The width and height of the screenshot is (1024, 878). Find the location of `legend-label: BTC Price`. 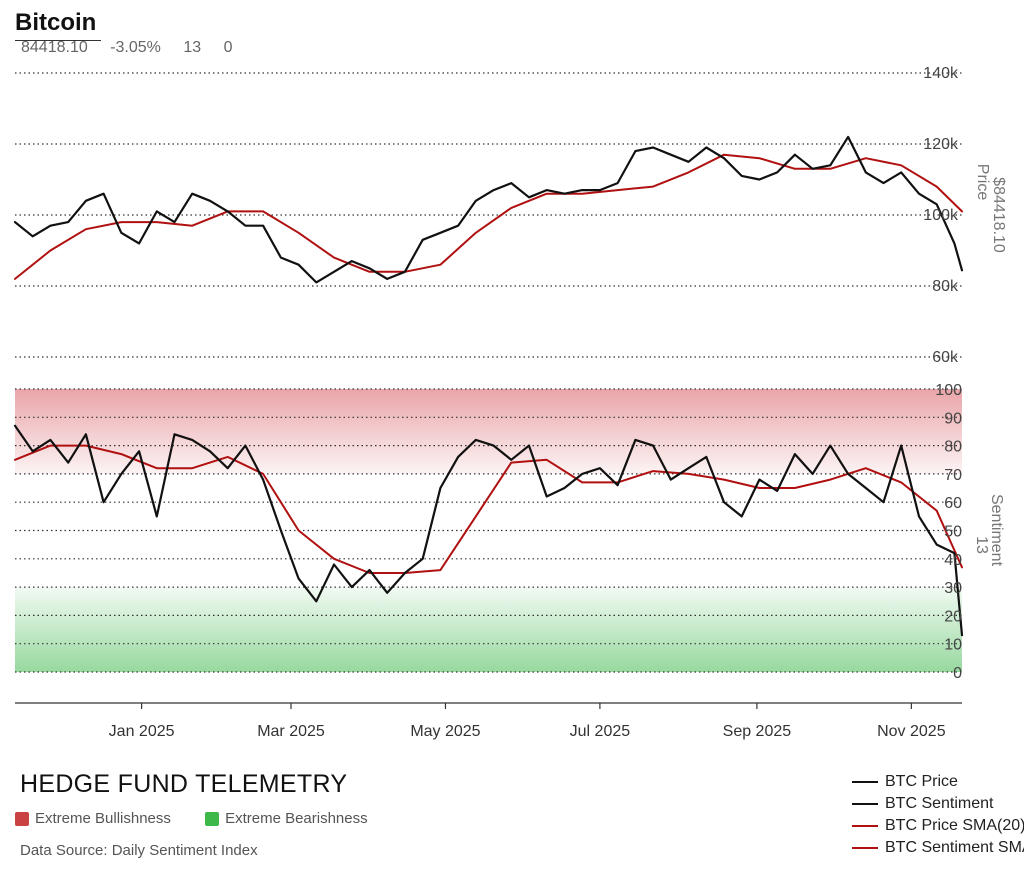

legend-label: BTC Price is located at coordinates (921, 781).